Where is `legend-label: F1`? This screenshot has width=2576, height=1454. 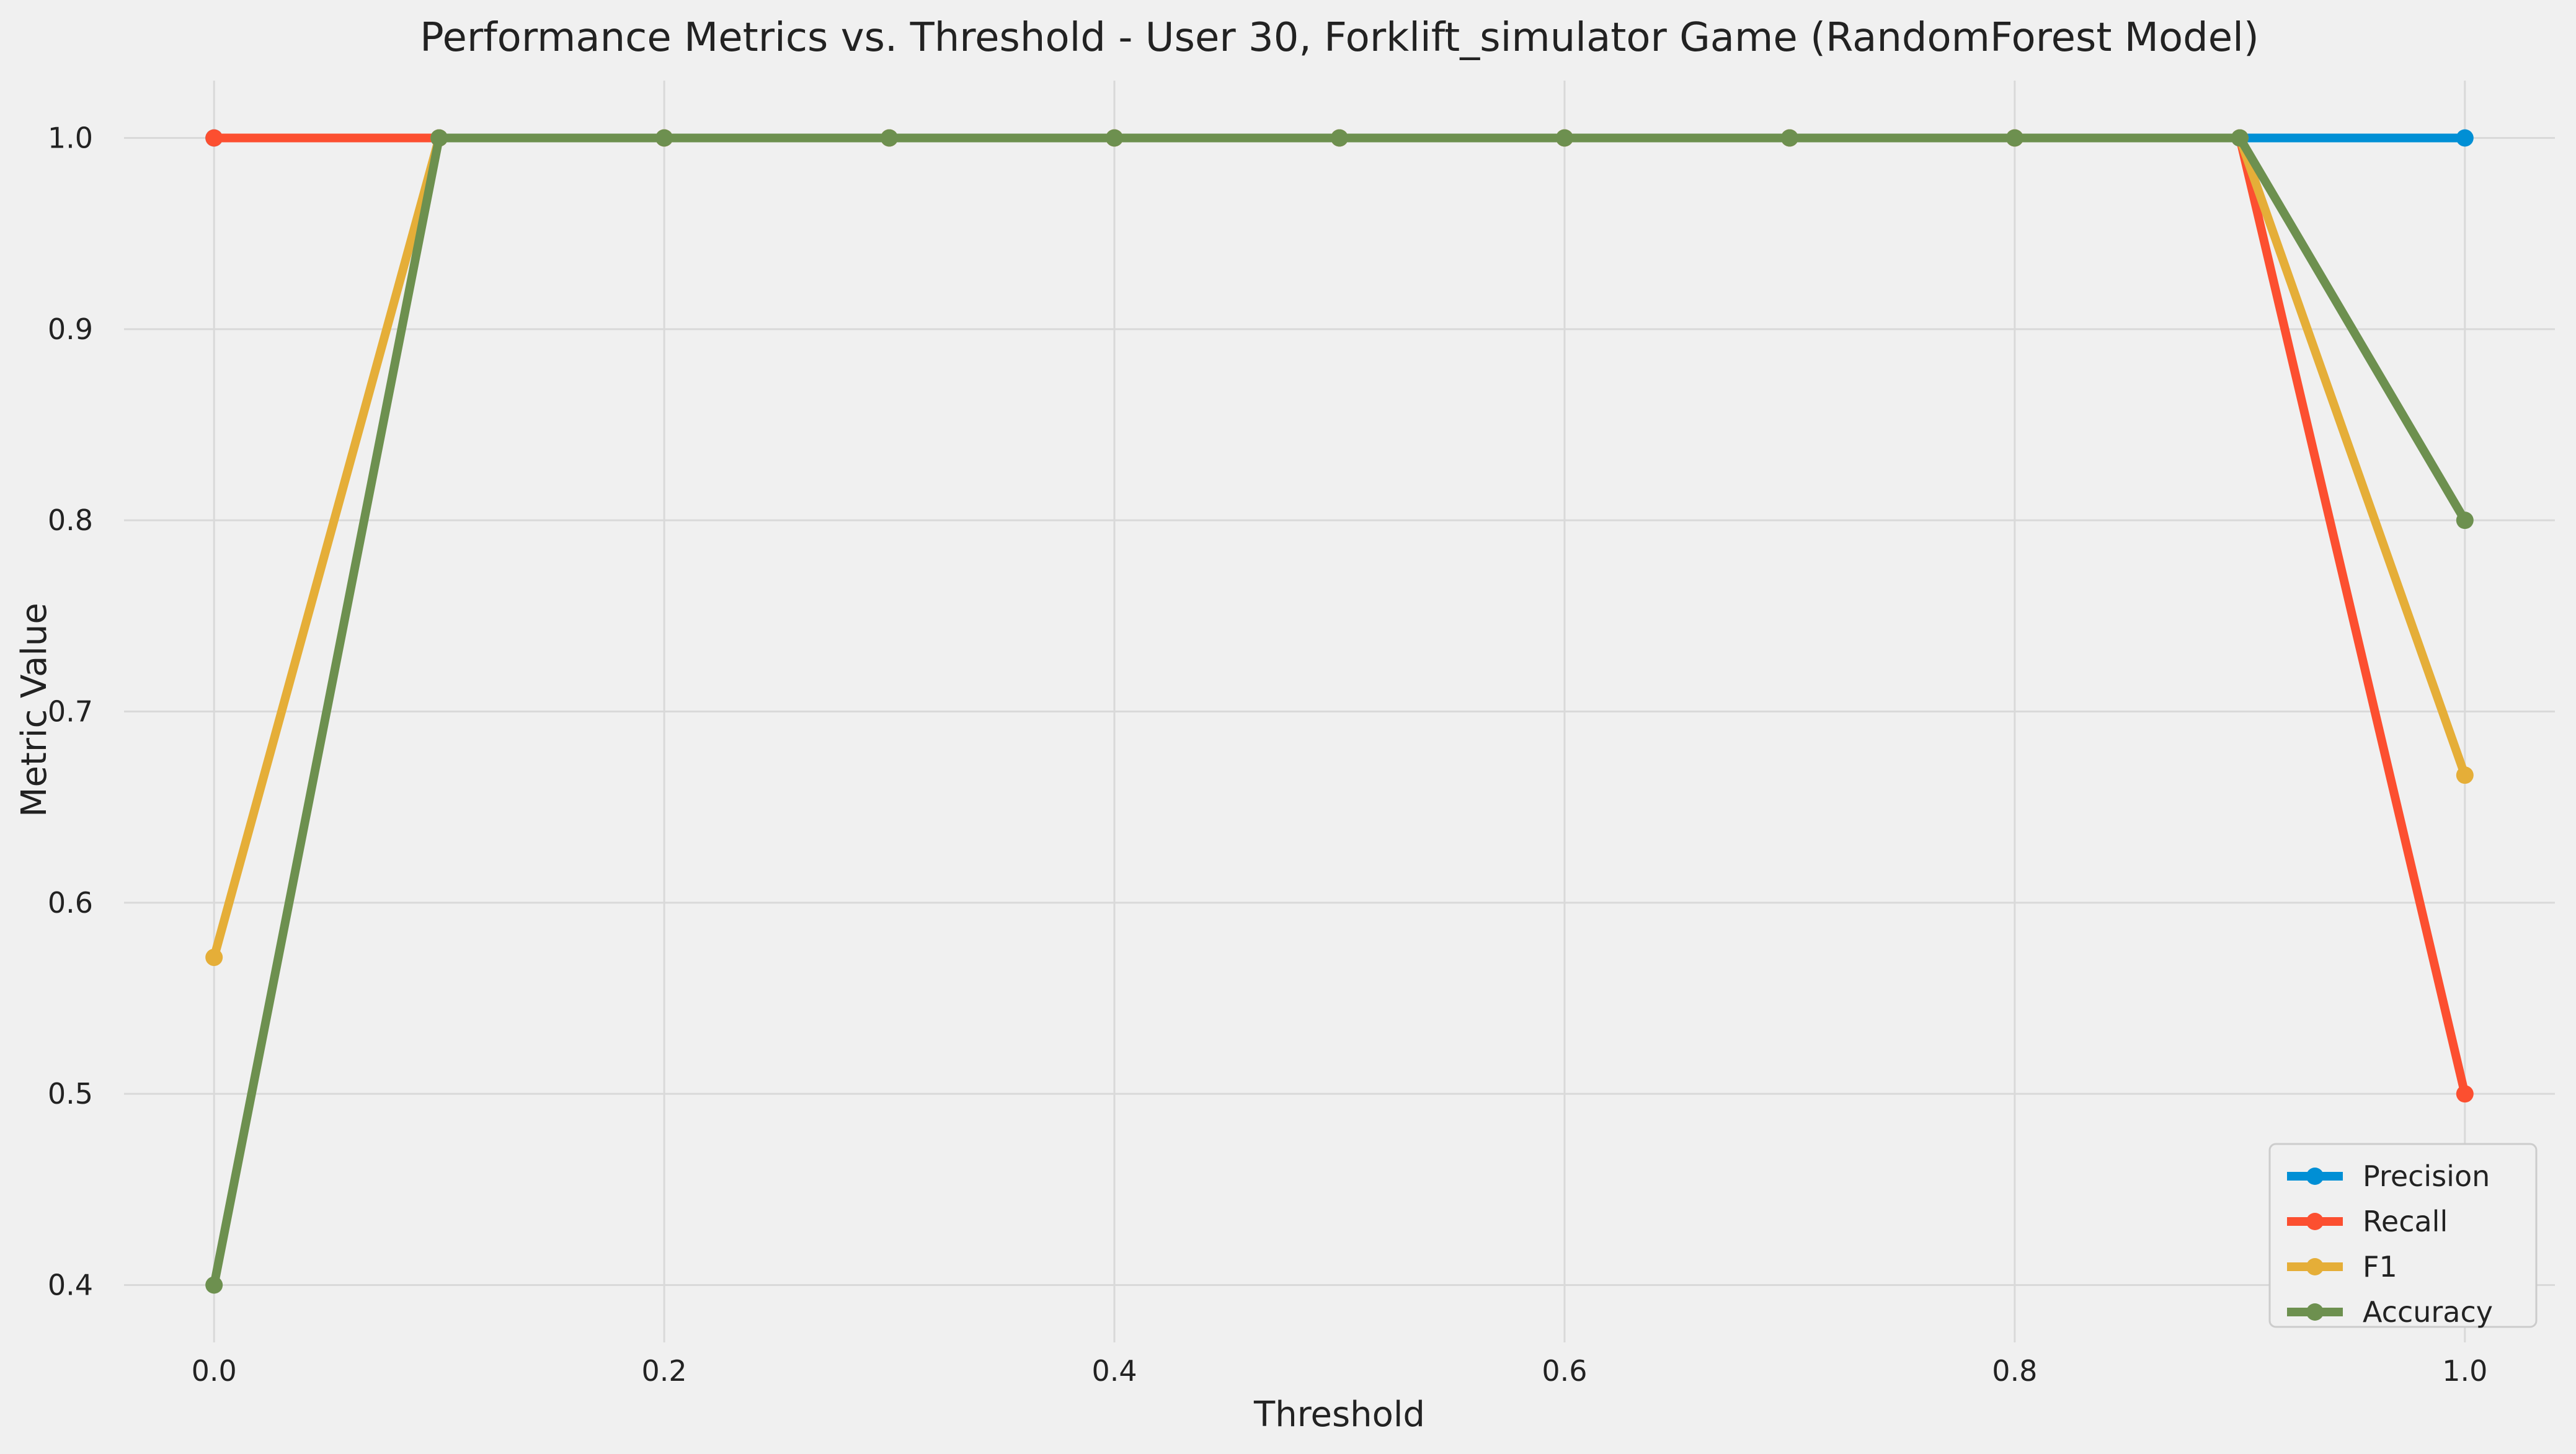 legend-label: F1 is located at coordinates (2380, 1266).